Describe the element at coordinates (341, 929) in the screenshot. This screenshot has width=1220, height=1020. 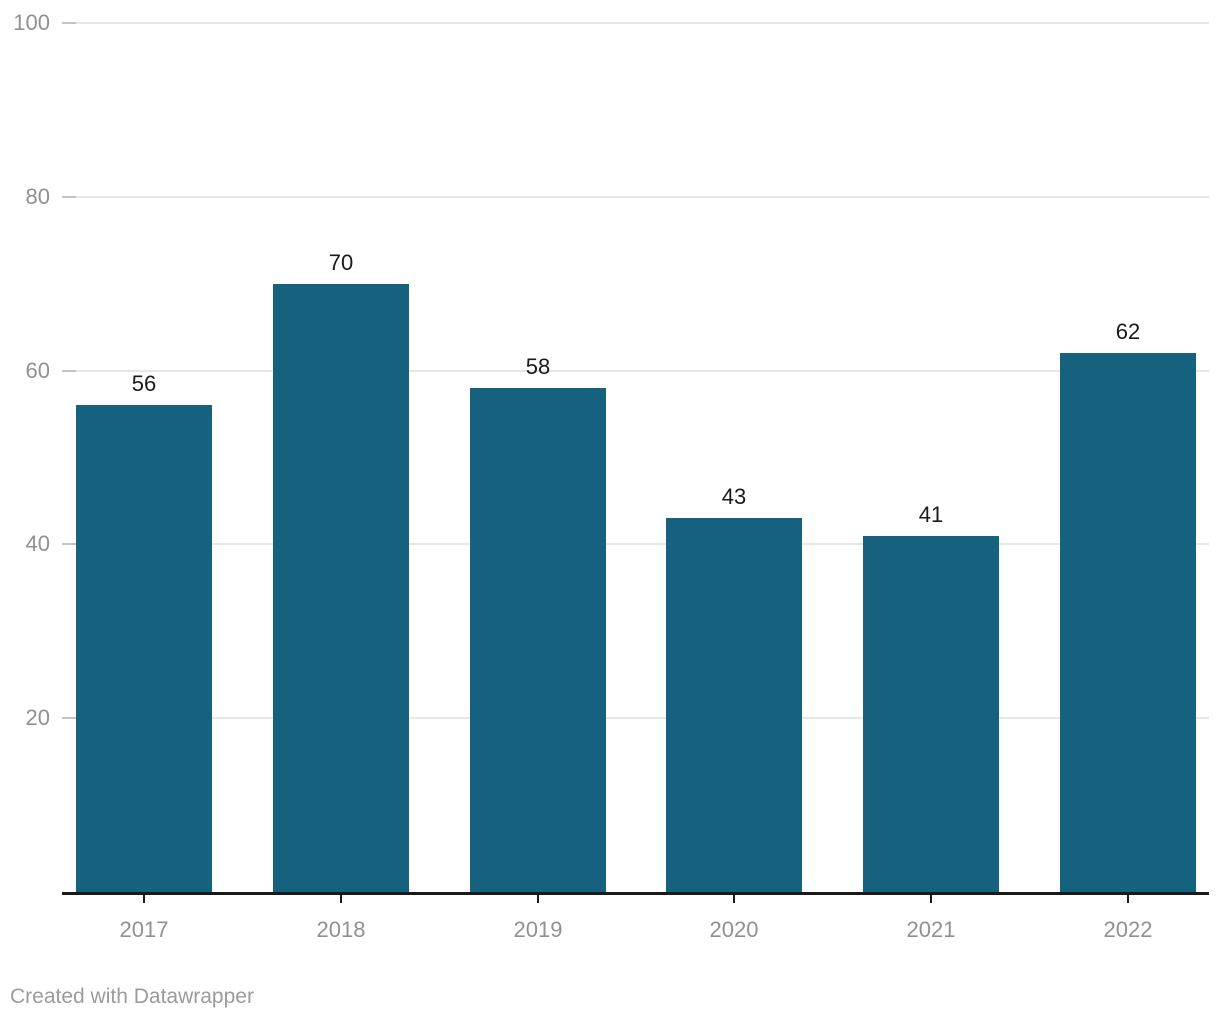
I see `x-axis-label-2018: 2018` at that location.